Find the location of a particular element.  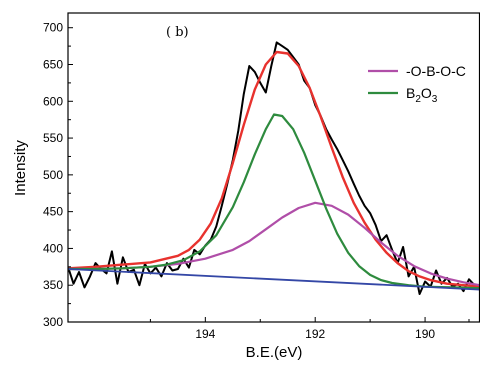

y-tick-label: 450 is located at coordinates (53, 212).